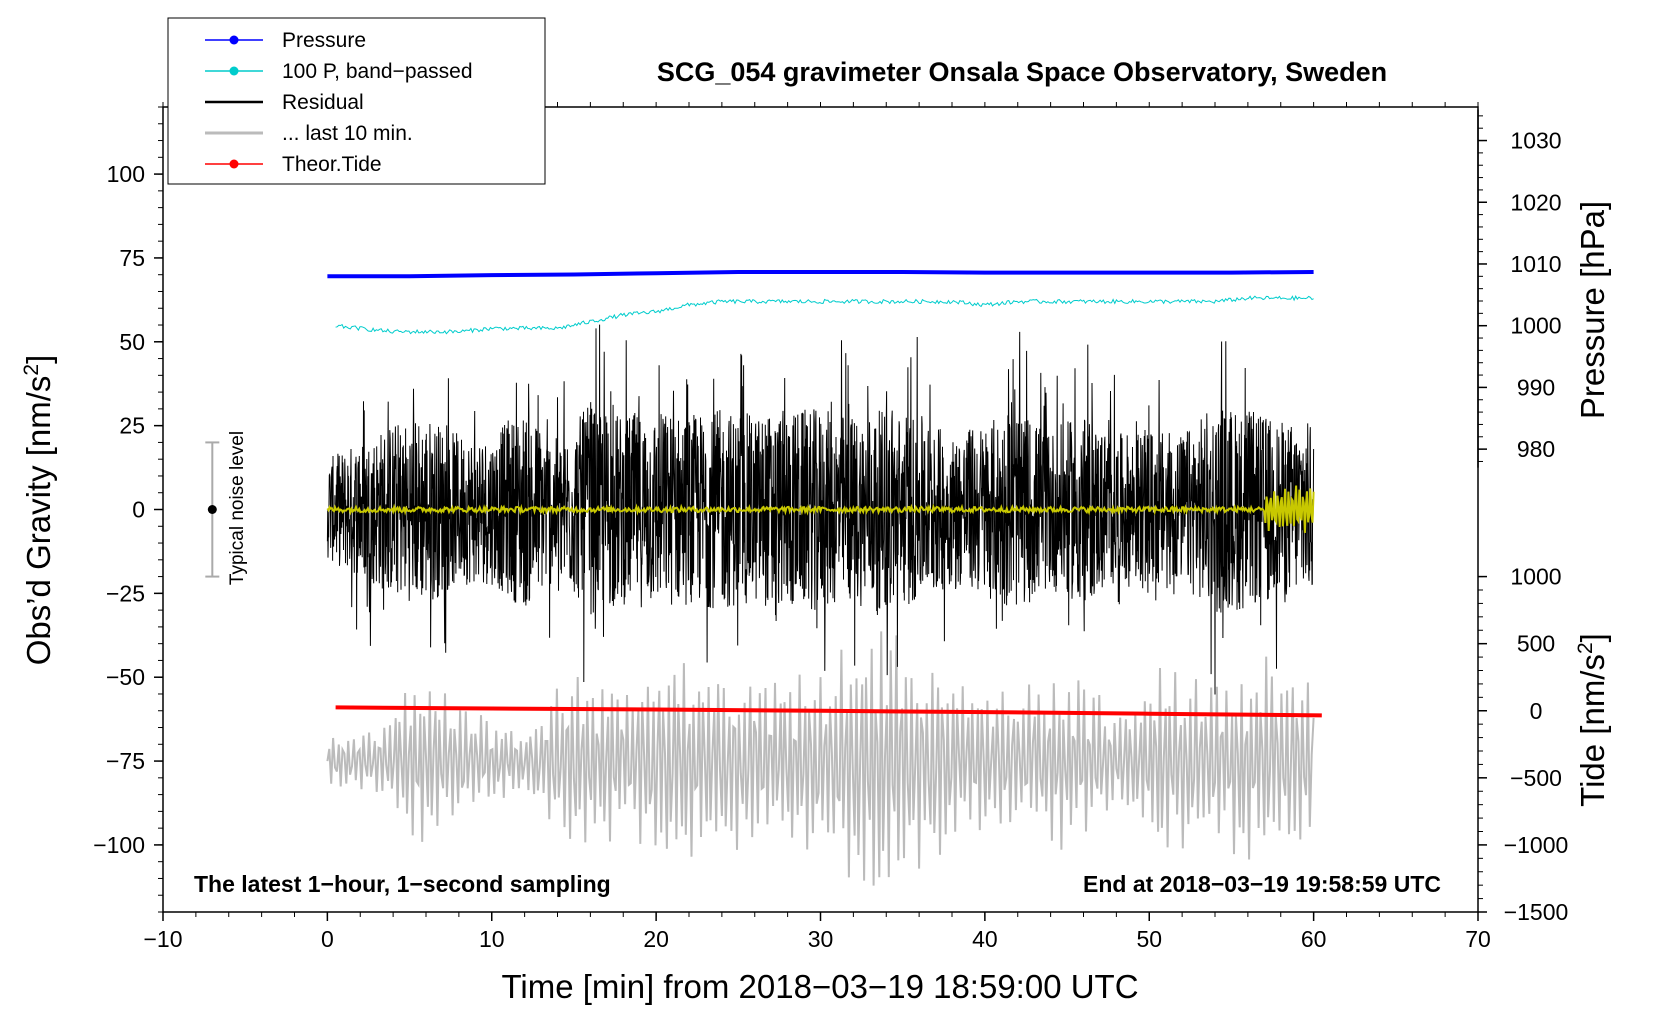 Image resolution: width=1660 pixels, height=1020 pixels. I want to click on y-axis-tide: 1000 500 0 −500 −1000 −1500, so click(1523, 744).